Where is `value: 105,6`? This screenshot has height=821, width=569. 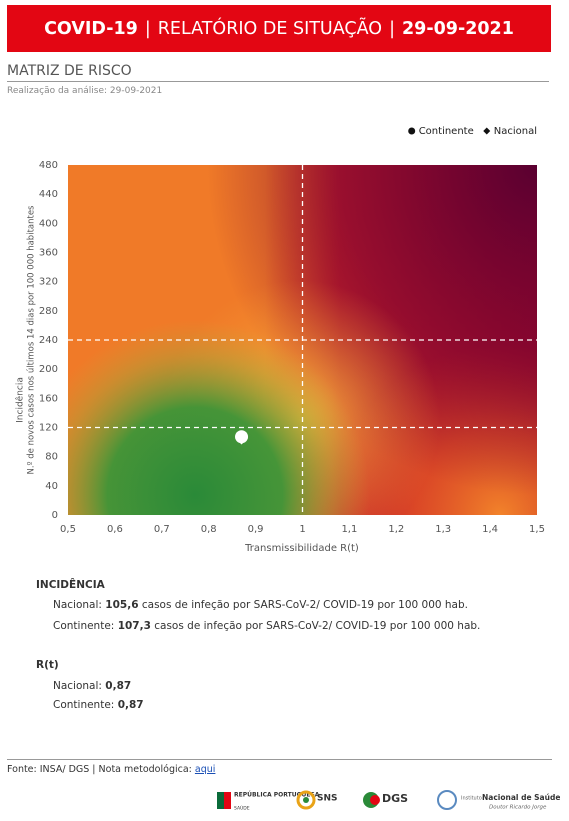 value: 105,6 is located at coordinates (122, 605).